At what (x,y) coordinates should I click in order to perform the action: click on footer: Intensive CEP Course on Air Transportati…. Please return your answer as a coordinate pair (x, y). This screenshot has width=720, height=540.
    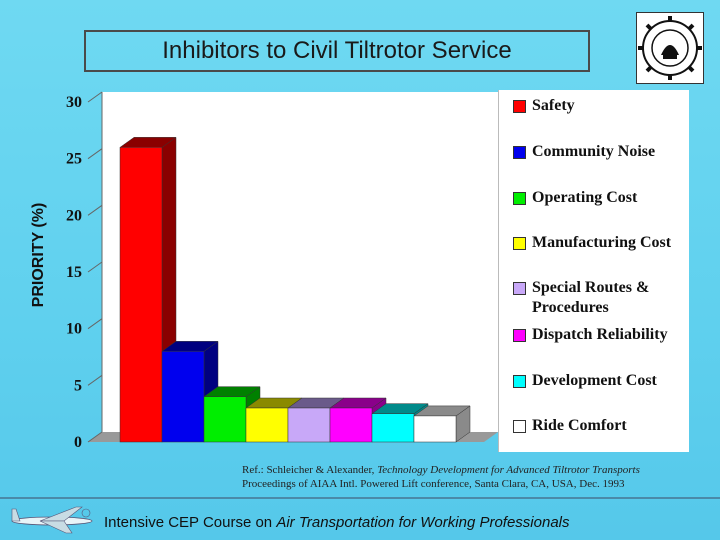
    Looking at the image, I should click on (360, 518).